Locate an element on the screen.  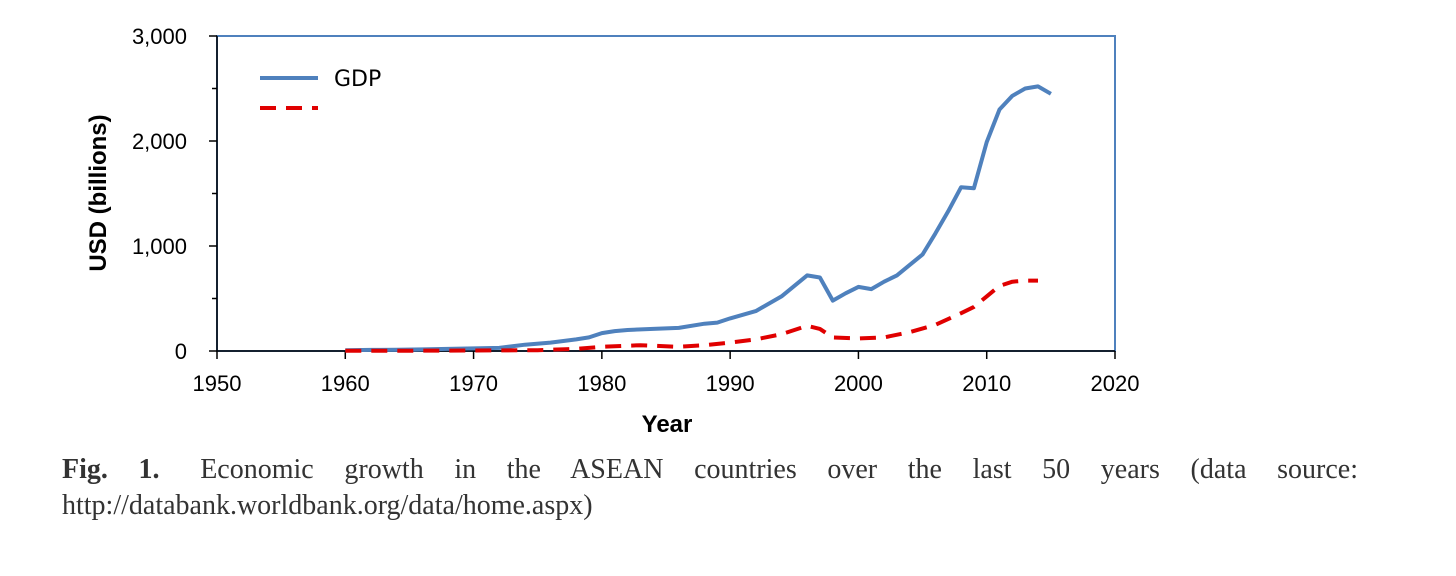
y-tick-label: 3,000 is located at coordinates (159, 36).